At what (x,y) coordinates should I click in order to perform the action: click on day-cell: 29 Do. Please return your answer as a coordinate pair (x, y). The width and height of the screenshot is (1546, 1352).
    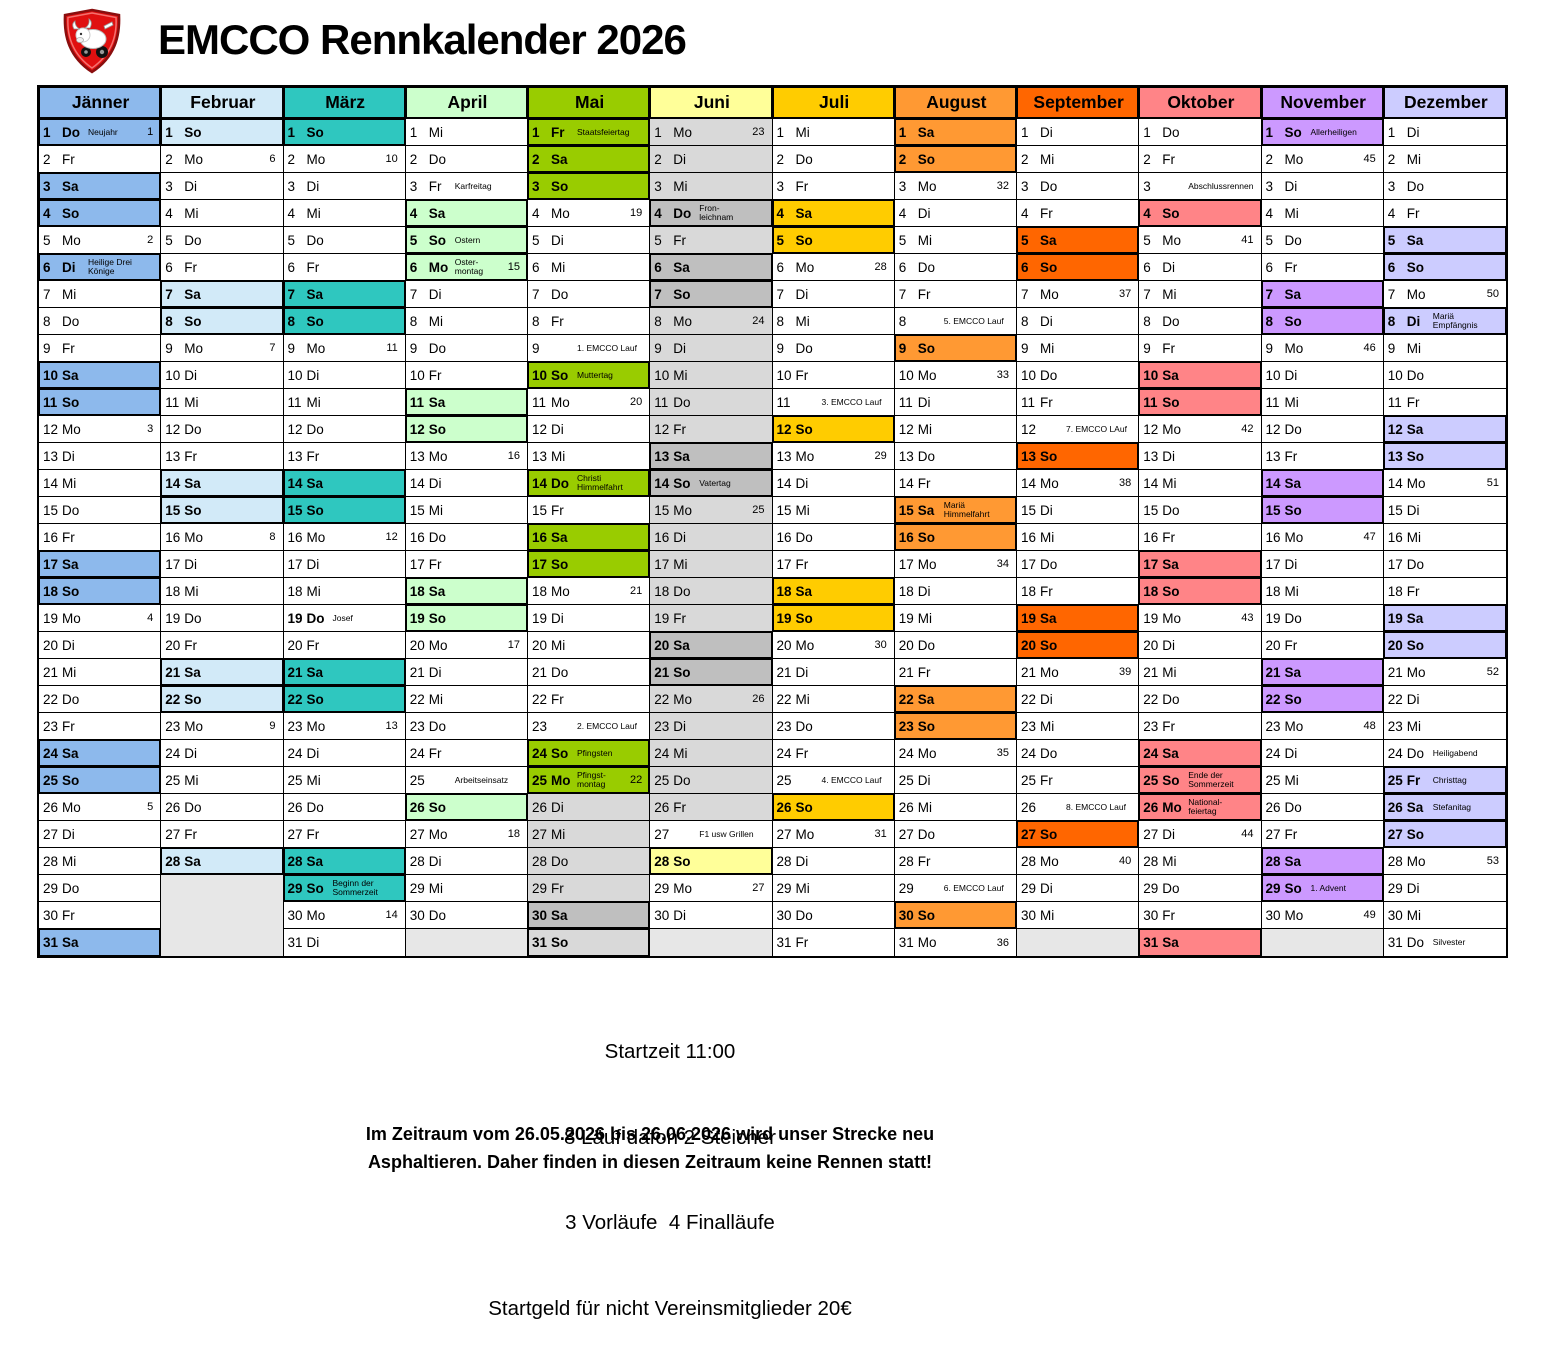
    Looking at the image, I should click on (1200, 888).